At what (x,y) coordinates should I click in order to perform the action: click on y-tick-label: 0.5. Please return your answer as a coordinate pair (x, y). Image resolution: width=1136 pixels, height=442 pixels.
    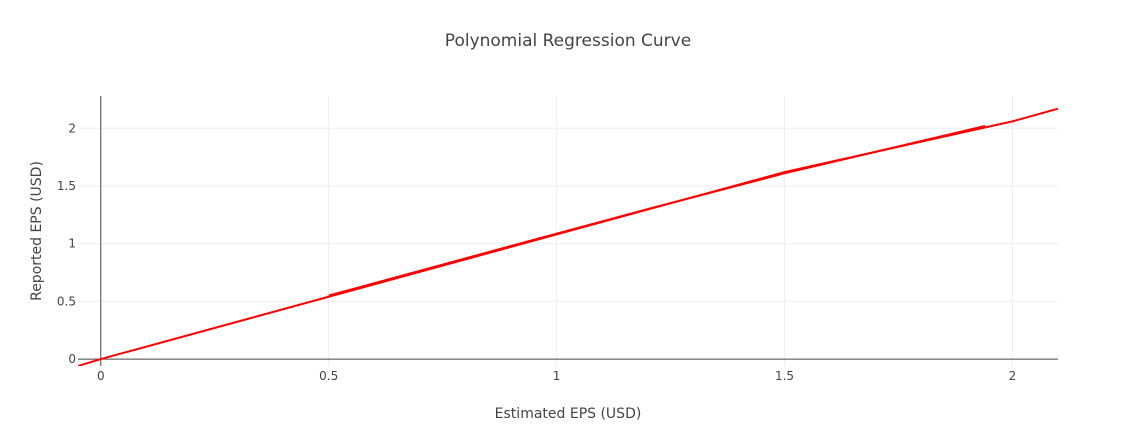
    Looking at the image, I should click on (66, 301).